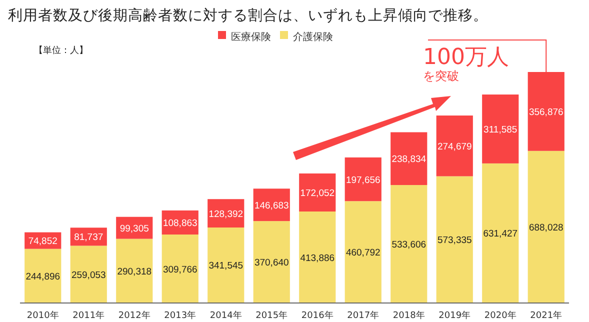 This screenshot has width=589, height=322. I want to click on data-label: 370,640, so click(271, 263).